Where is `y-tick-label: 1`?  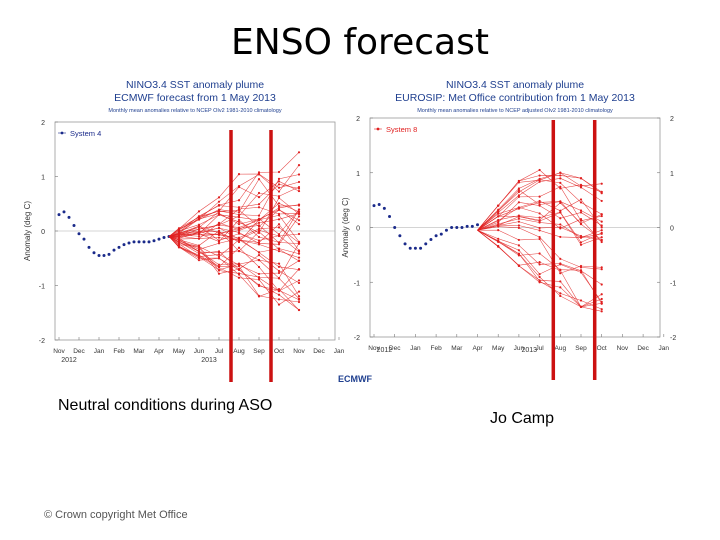 y-tick-label: 1 is located at coordinates (43, 178).